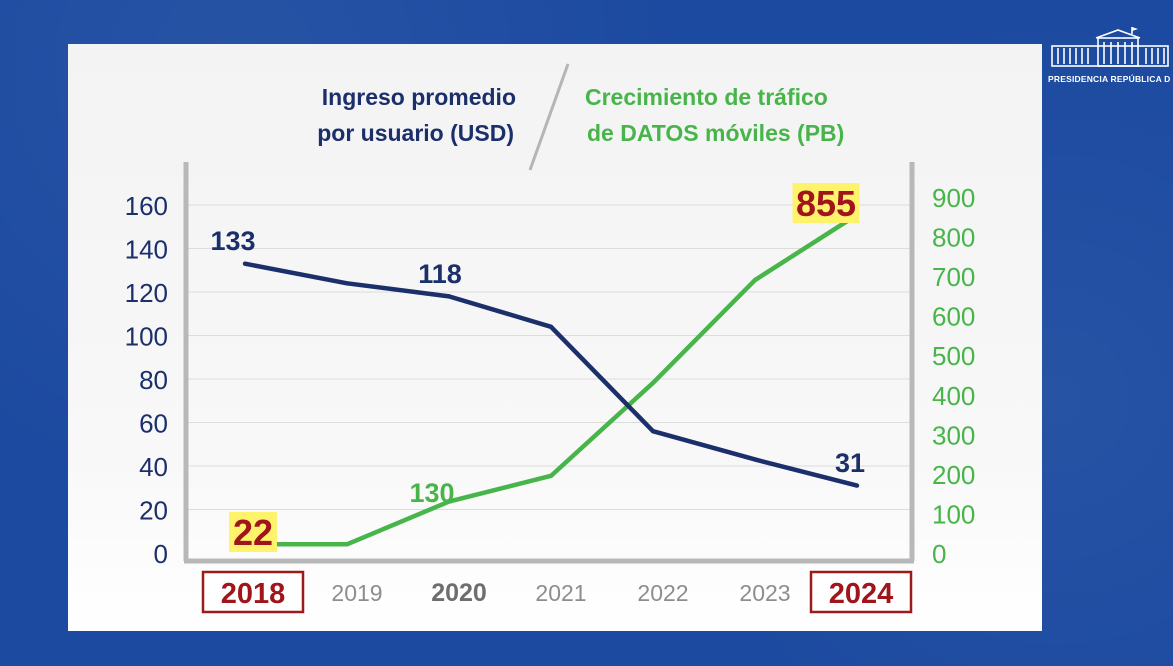 The width and height of the screenshot is (1173, 666). Describe the element at coordinates (560, 593) in the screenshot. I see `x-tick-label: 2021` at that location.